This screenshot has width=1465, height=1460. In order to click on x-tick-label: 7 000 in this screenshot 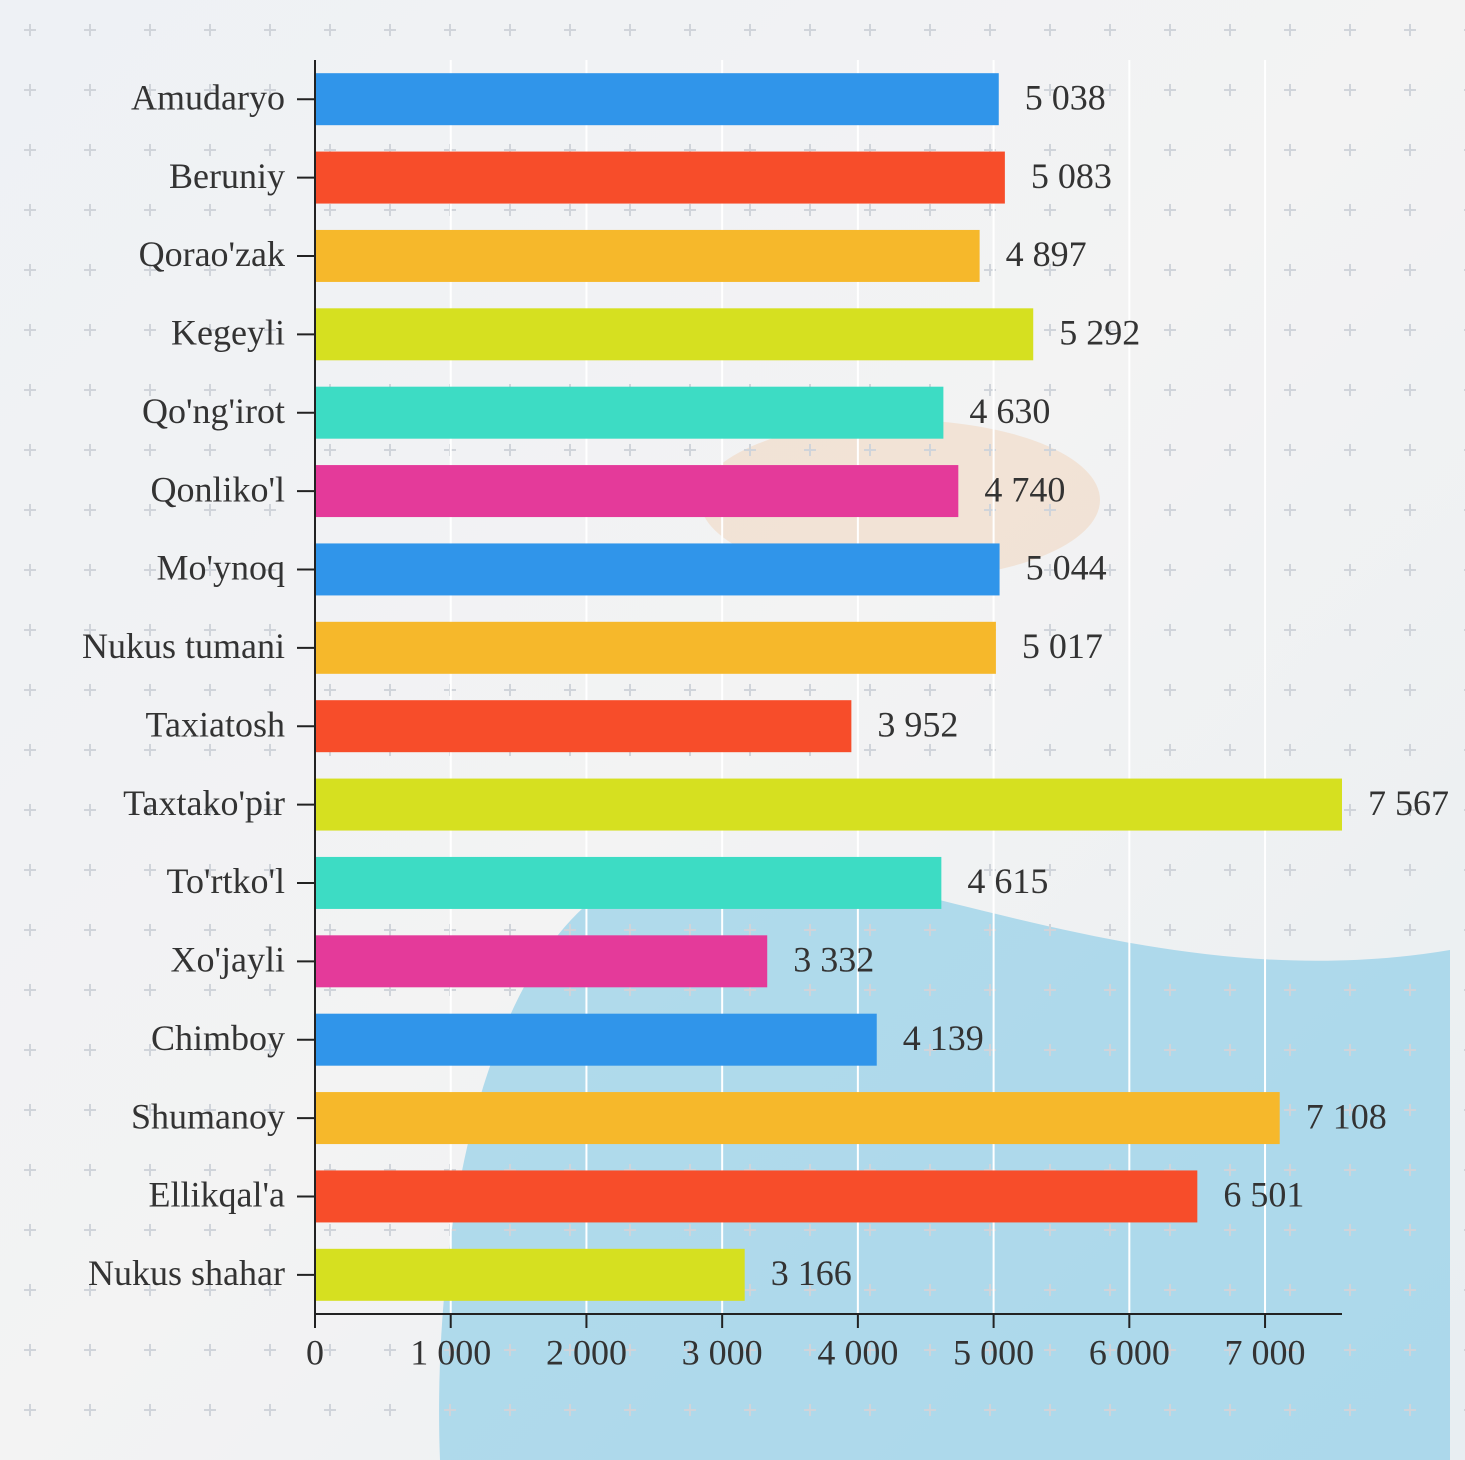, I will do `click(1265, 1352)`.